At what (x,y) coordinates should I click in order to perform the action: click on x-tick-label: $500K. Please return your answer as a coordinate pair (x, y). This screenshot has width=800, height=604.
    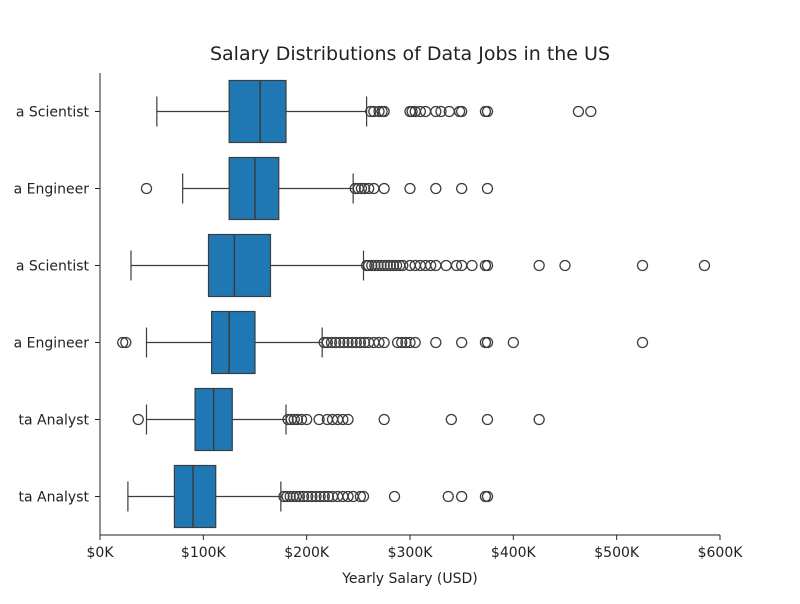
    Looking at the image, I should click on (617, 553).